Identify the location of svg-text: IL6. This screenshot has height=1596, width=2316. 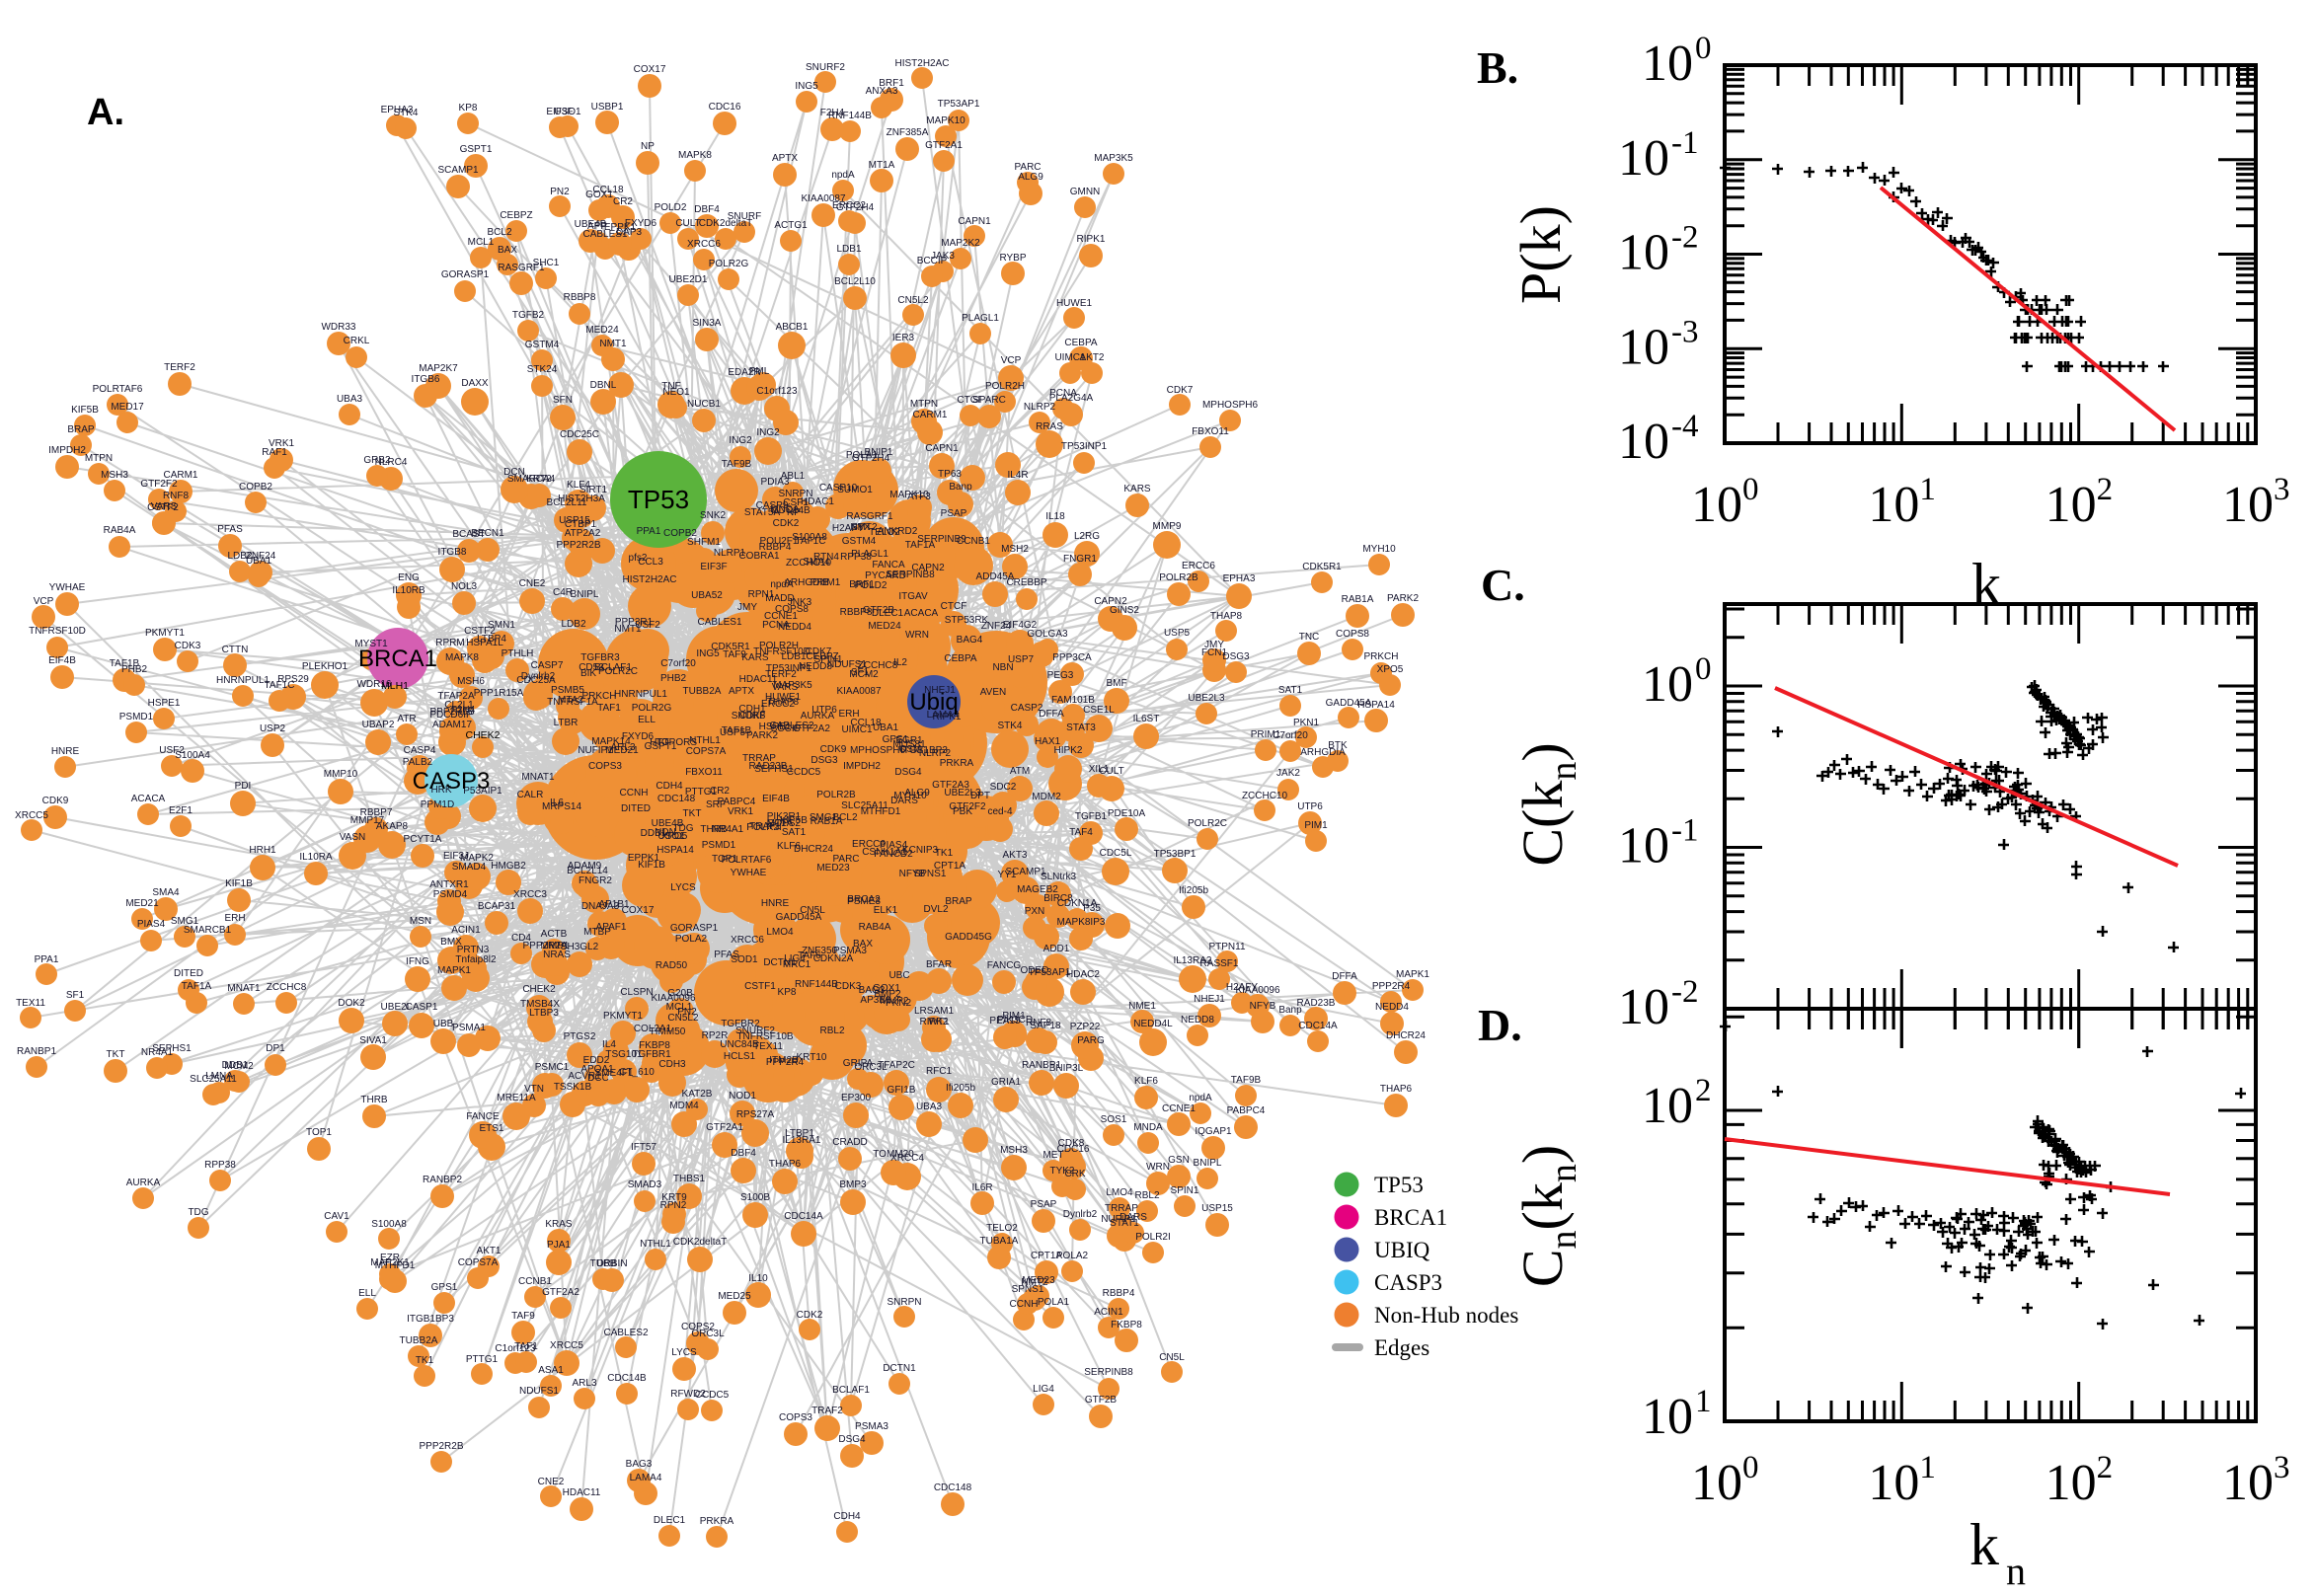
(557, 803).